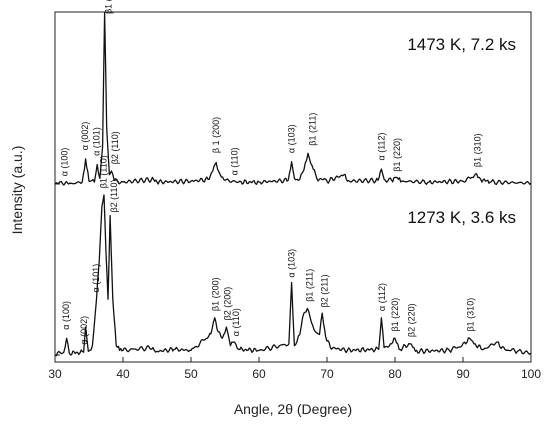 The image size is (550, 426). What do you see at coordinates (216, 294) in the screenshot?
I see `peak-label: β1 (200)` at bounding box center [216, 294].